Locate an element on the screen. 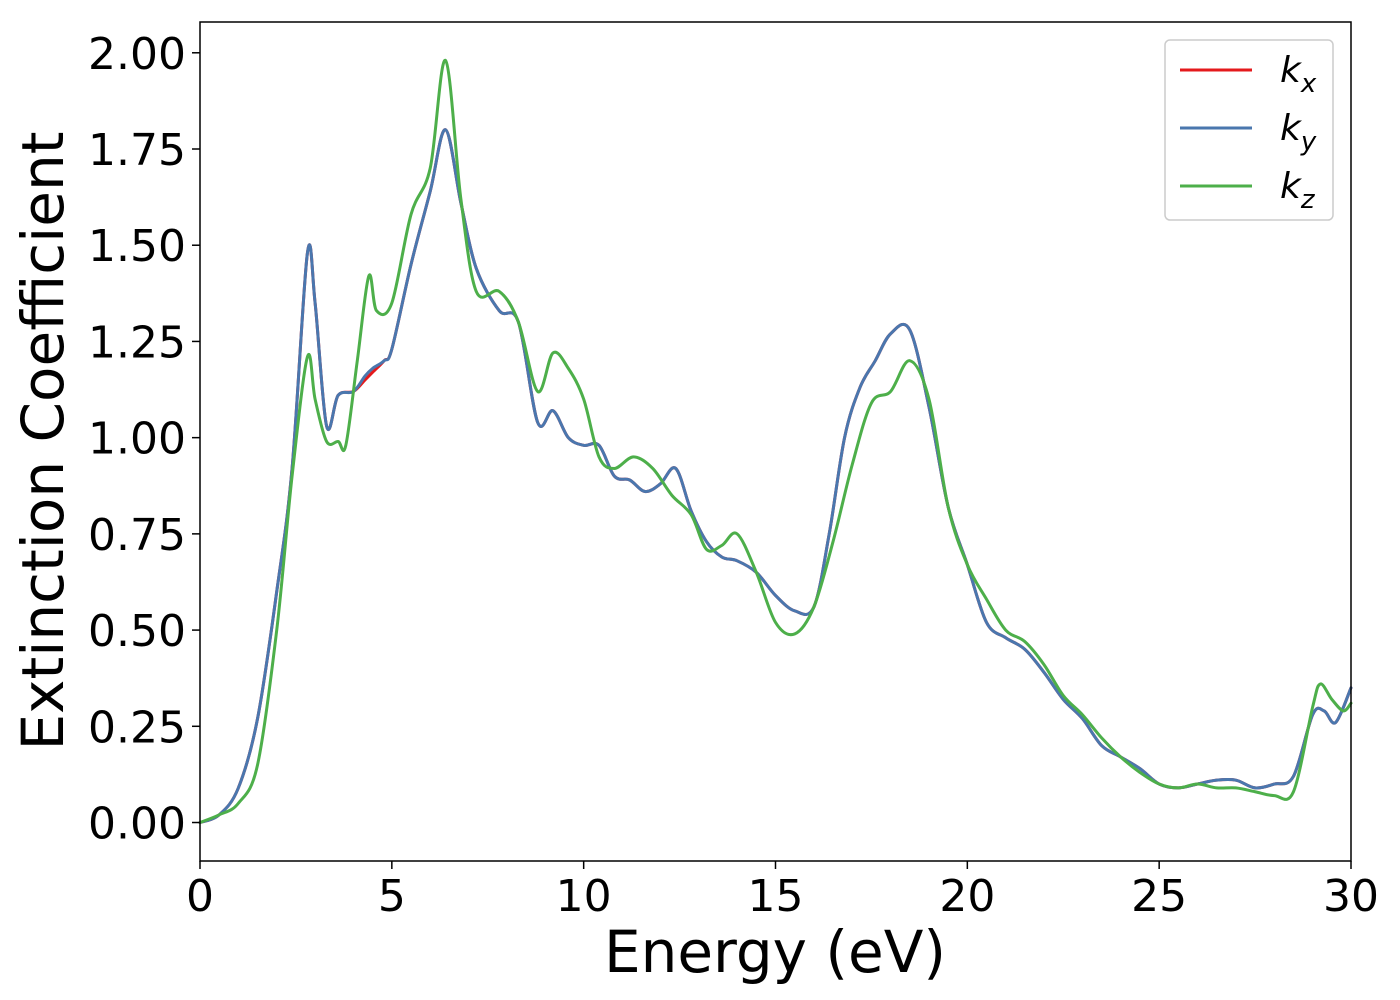 The image size is (1400, 1000). x-tick-label: 20 is located at coordinates (967, 896).